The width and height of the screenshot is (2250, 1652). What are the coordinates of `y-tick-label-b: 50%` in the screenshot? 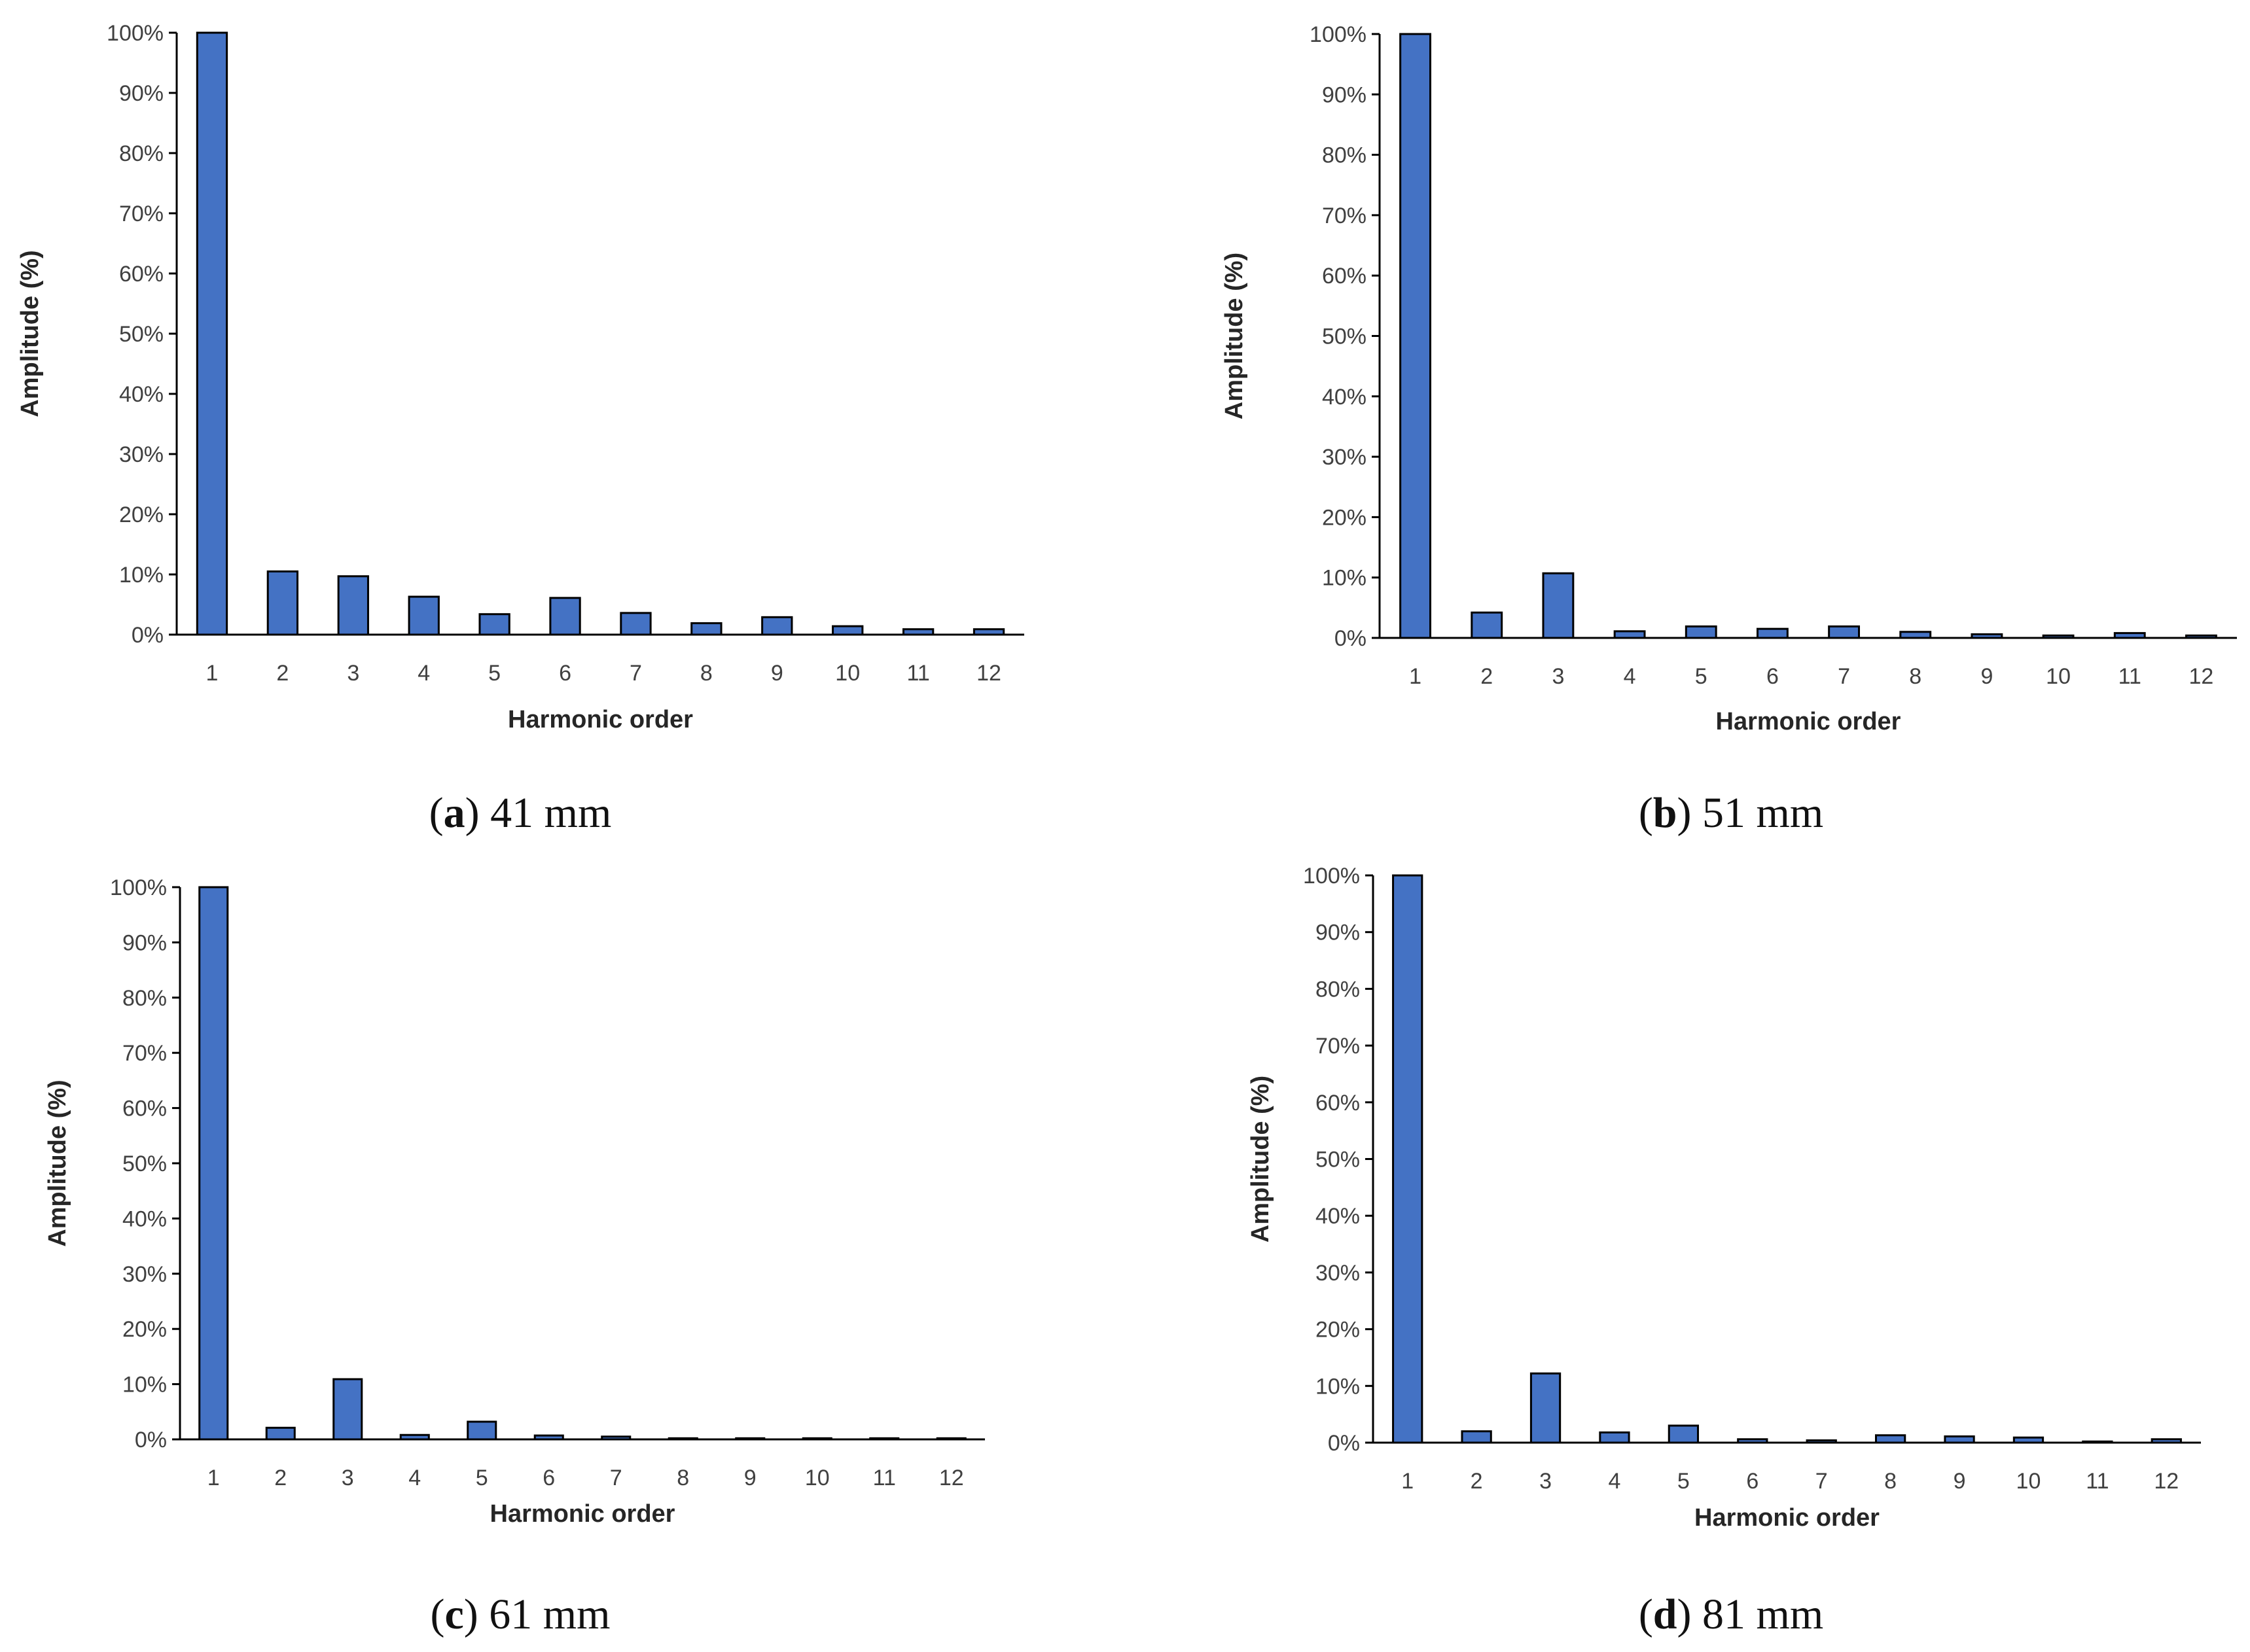 It's located at (1344, 337).